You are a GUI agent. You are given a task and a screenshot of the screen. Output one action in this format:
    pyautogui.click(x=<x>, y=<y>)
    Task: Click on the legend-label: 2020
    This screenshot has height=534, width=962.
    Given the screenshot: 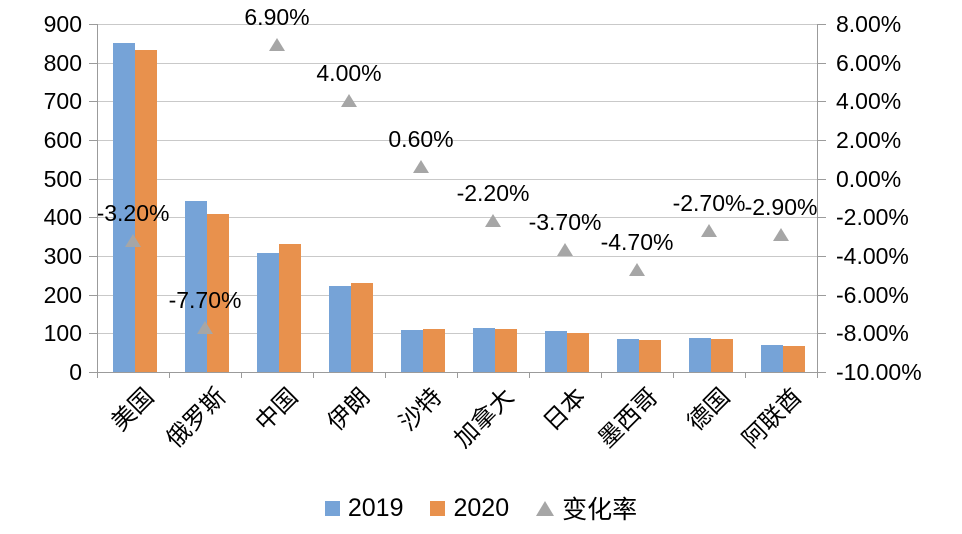 What is the action you would take?
    pyautogui.click(x=481, y=507)
    